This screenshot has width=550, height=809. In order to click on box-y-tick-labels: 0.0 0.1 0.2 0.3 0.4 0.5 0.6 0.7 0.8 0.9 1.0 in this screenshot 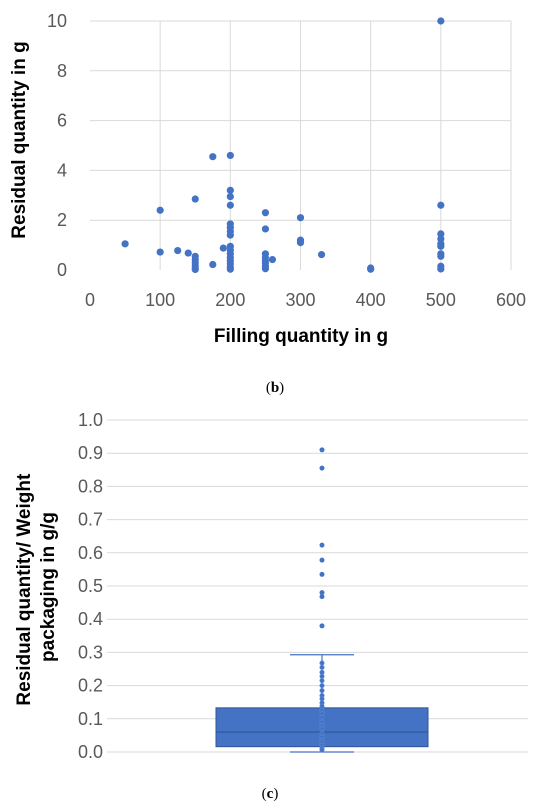, I will do `click(90, 586)`.